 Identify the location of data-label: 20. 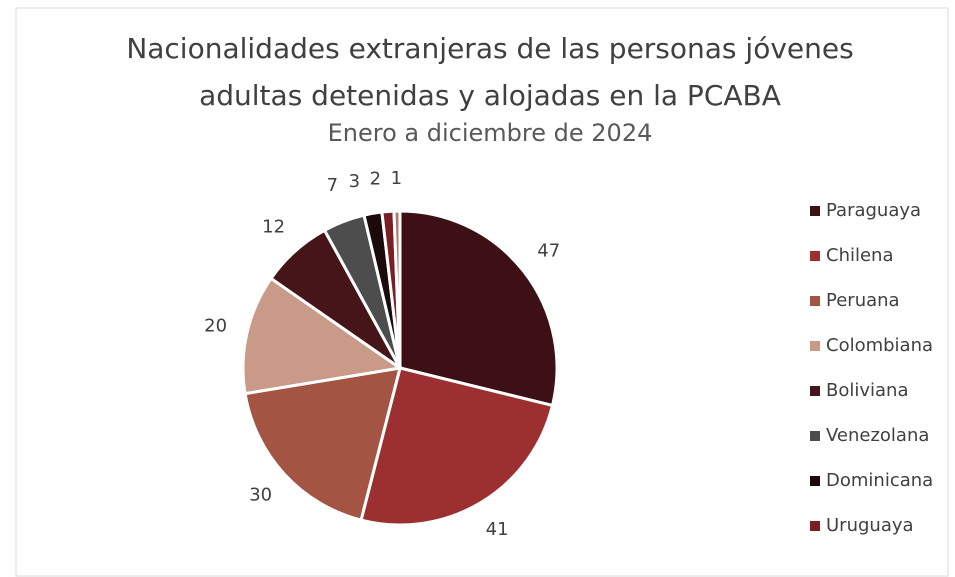
(215, 325).